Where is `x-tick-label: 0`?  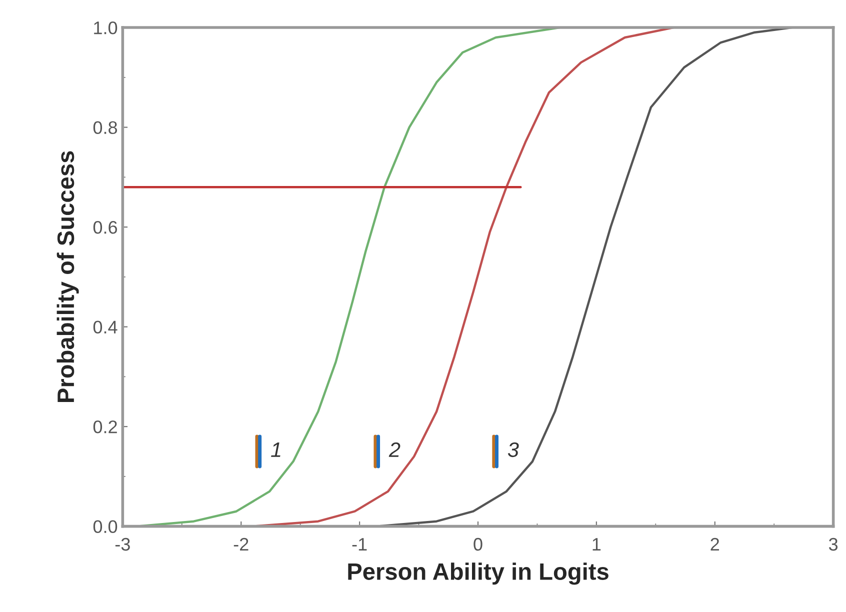 x-tick-label: 0 is located at coordinates (478, 544).